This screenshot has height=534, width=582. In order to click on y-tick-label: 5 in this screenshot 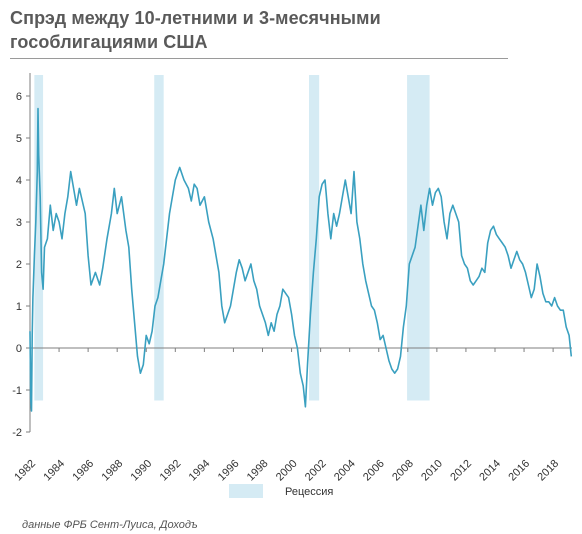, I will do `click(19, 139)`.